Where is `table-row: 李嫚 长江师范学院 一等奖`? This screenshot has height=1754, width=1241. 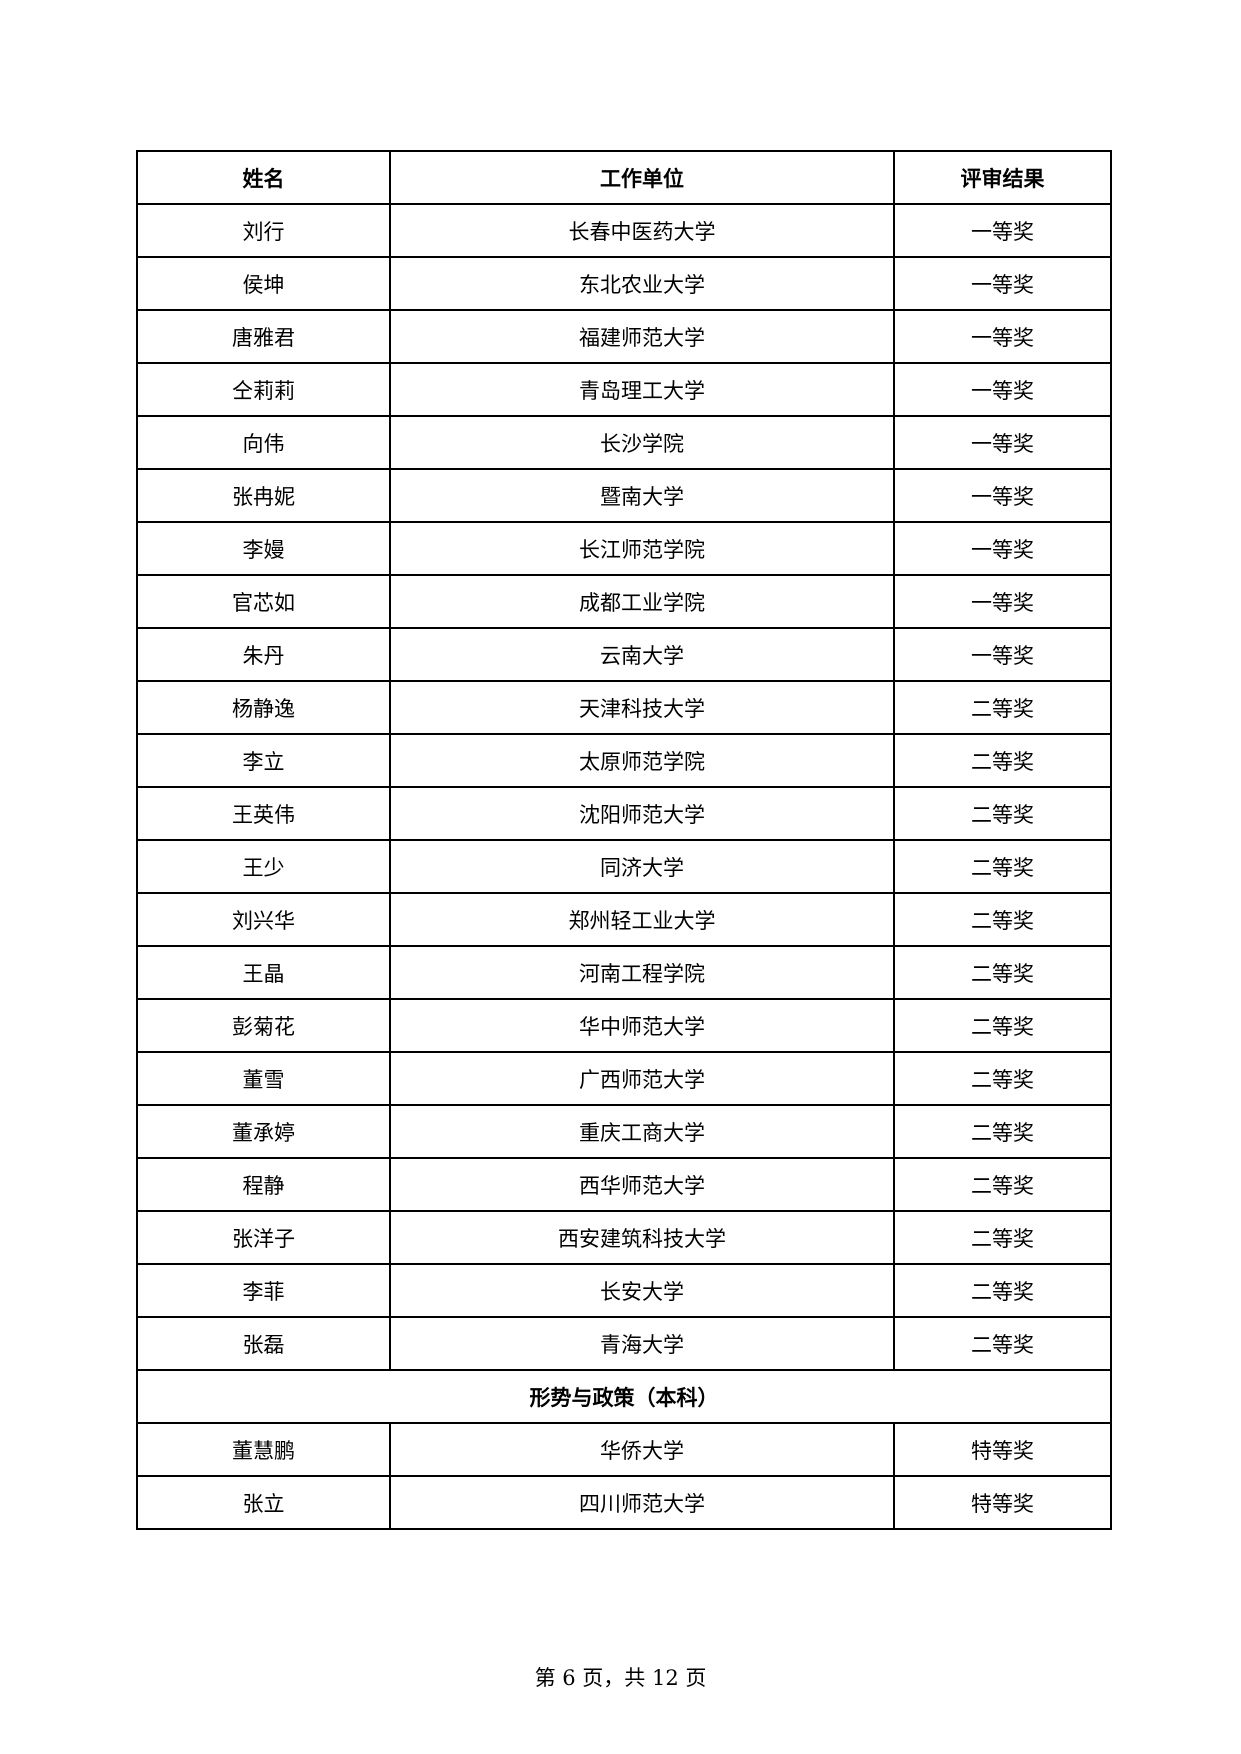
table-row: 李嫚 长江师范学院 一等奖 is located at coordinates (624, 548).